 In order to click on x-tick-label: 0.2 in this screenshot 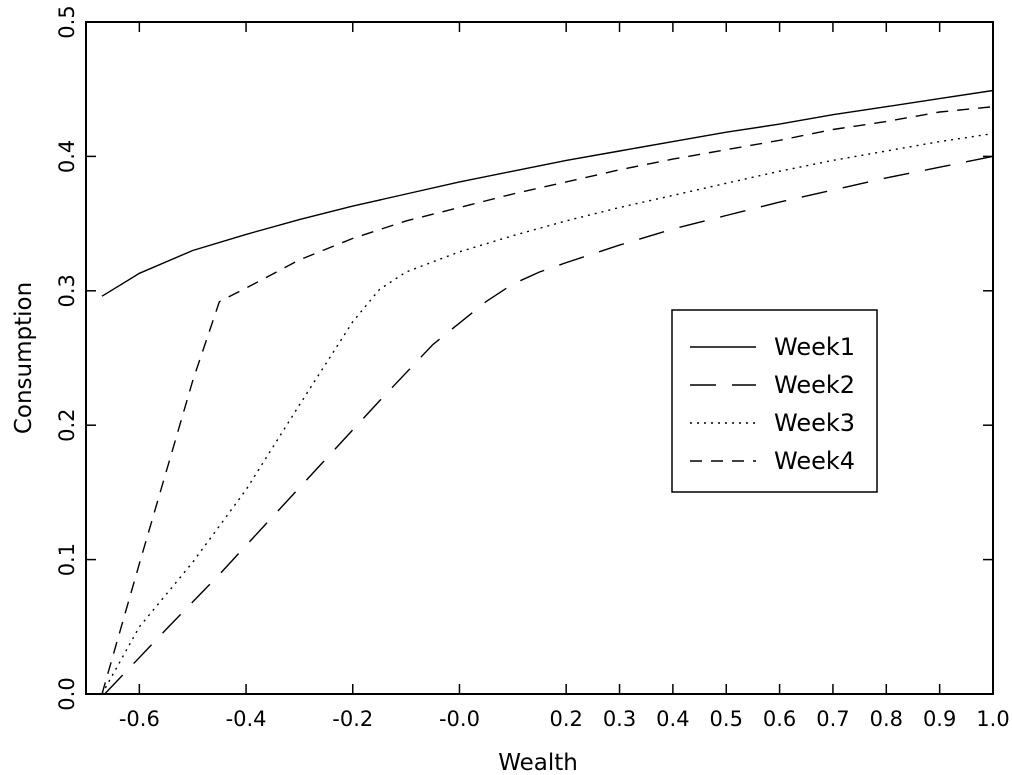, I will do `click(565, 719)`.